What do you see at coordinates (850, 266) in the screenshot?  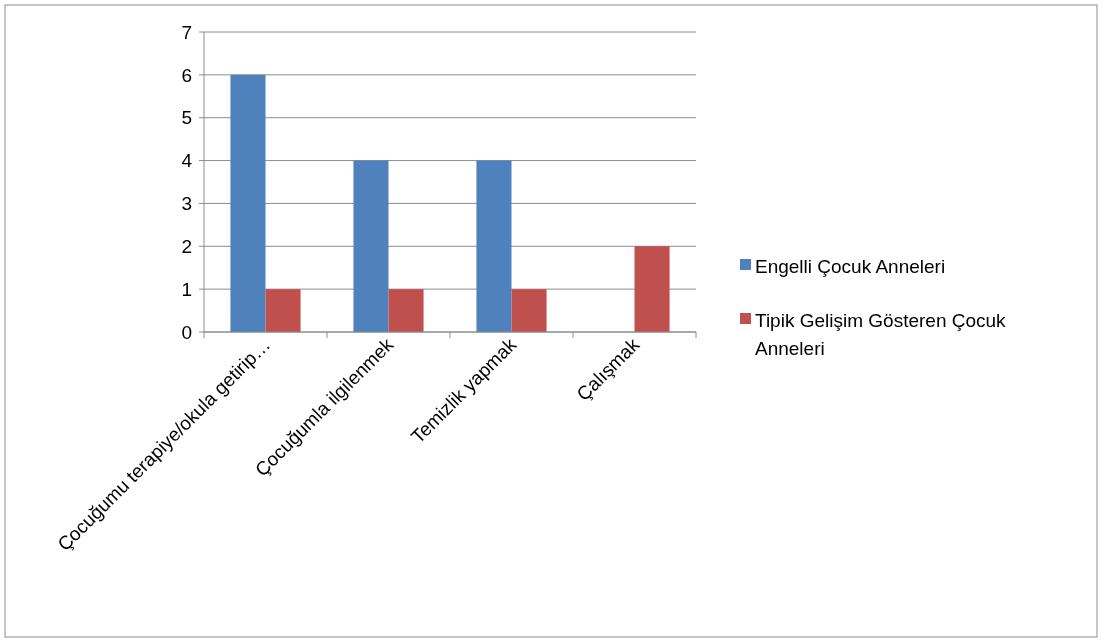 I see `legend-label: Engelli Çocuk Anneleri` at bounding box center [850, 266].